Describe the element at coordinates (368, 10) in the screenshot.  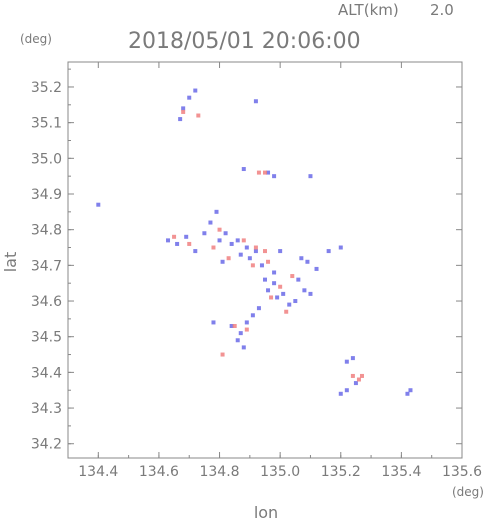
I see `altitude-label: ALT(km)` at that location.